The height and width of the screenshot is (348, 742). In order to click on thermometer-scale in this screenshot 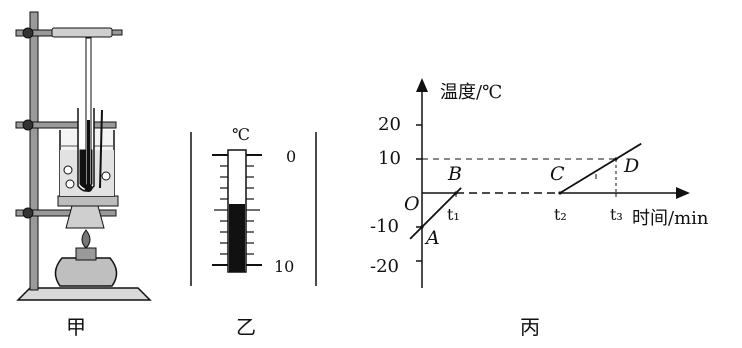, I will do `click(253, 209)`.